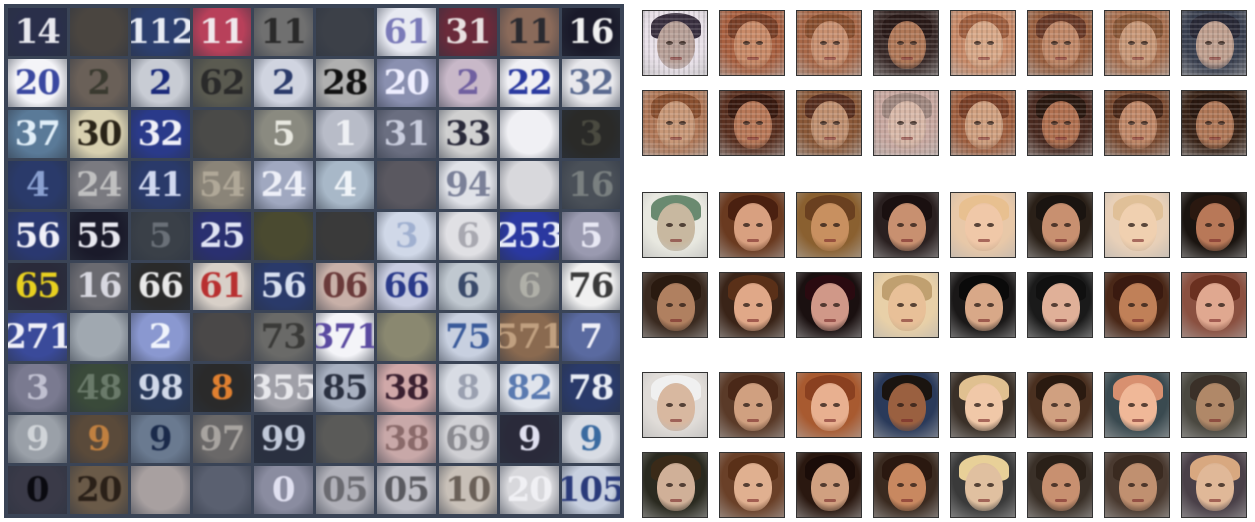 This screenshot has width=1255, height=522. What do you see at coordinates (468, 235) in the screenshot?
I see `digit-text: 6` at bounding box center [468, 235].